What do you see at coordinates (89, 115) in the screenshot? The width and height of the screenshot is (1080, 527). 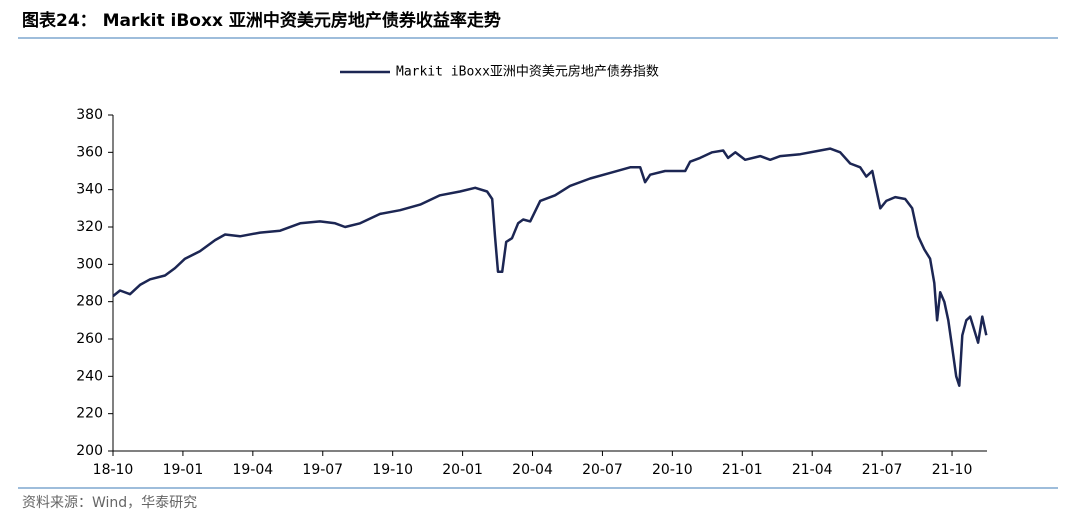 I see `y-tick-label: 380` at bounding box center [89, 115].